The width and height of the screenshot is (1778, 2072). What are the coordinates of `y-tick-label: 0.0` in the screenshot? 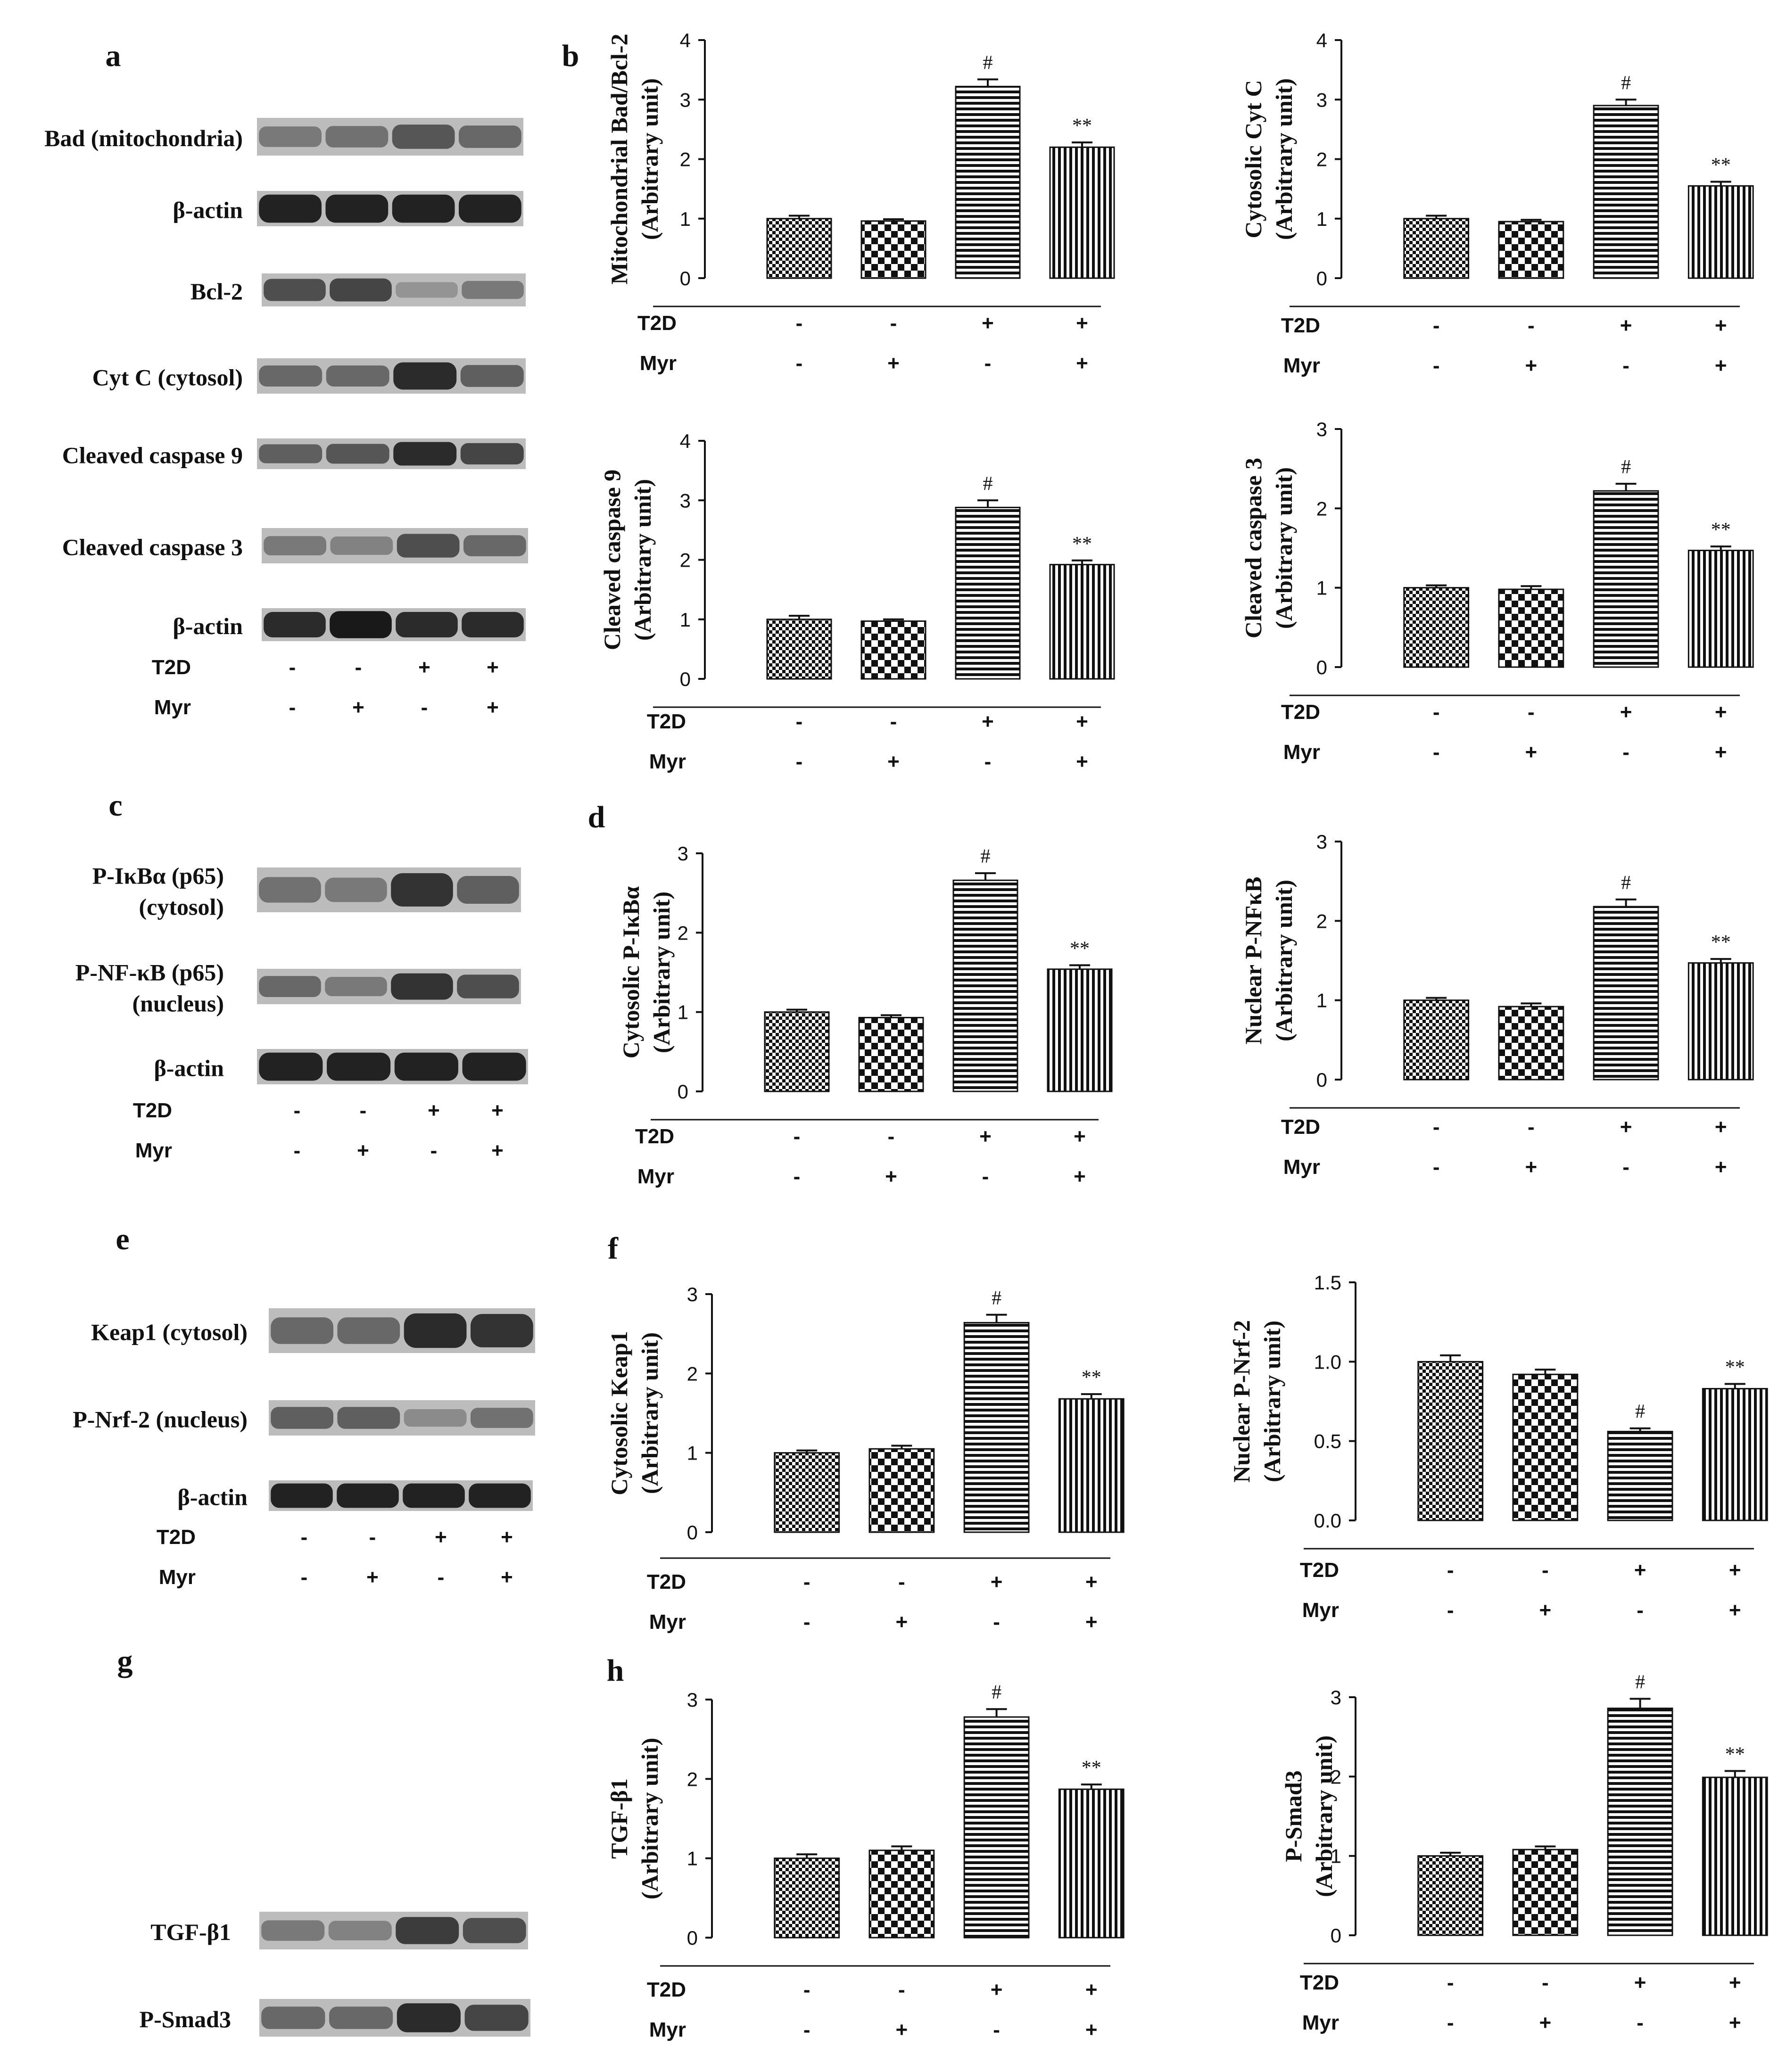 It's located at (1327, 1521).